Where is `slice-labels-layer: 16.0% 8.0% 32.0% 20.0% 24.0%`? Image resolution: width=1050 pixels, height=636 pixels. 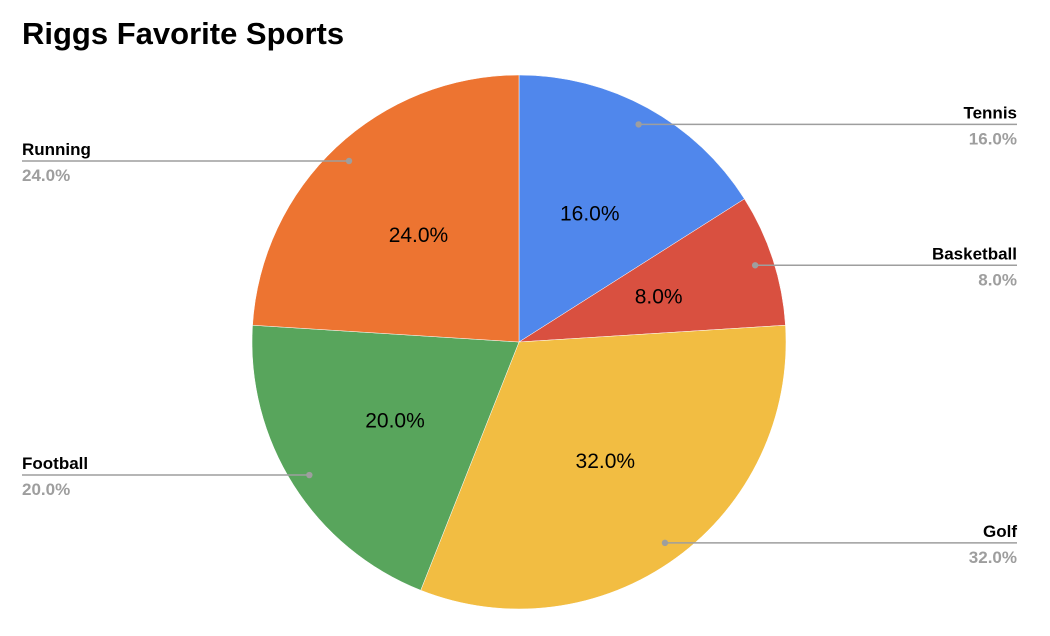 slice-labels-layer: 16.0% 8.0% 32.0% 20.0% 24.0% is located at coordinates (523, 337).